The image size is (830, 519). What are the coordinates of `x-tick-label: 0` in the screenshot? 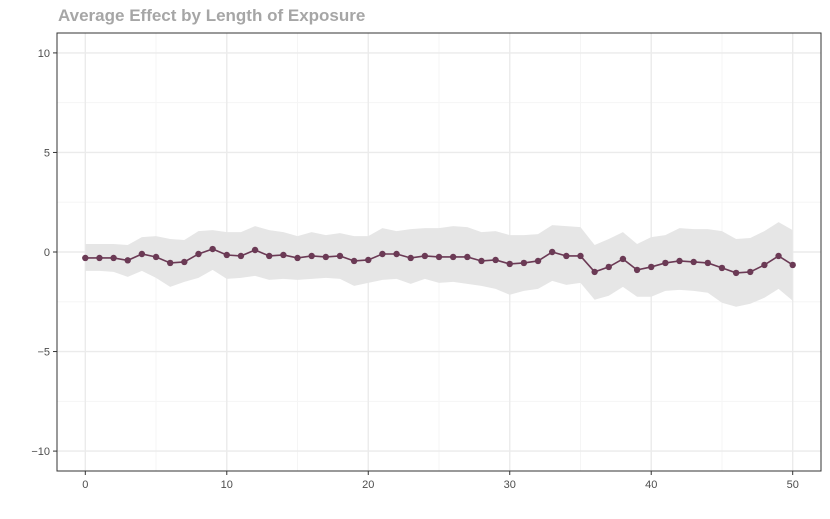 It's located at (85, 485).